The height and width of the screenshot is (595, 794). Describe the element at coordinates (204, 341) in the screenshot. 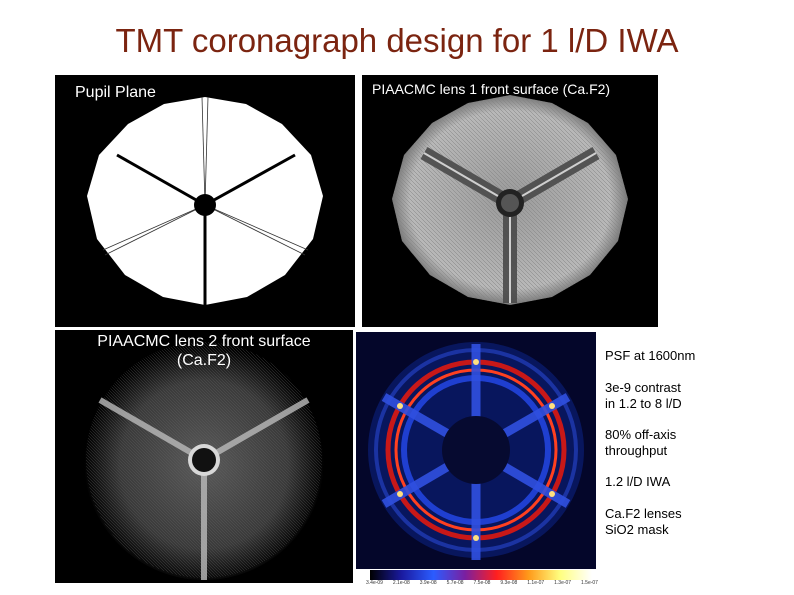

I see `lens2-label-line1: PIAACMC lens 2 front surface` at that location.